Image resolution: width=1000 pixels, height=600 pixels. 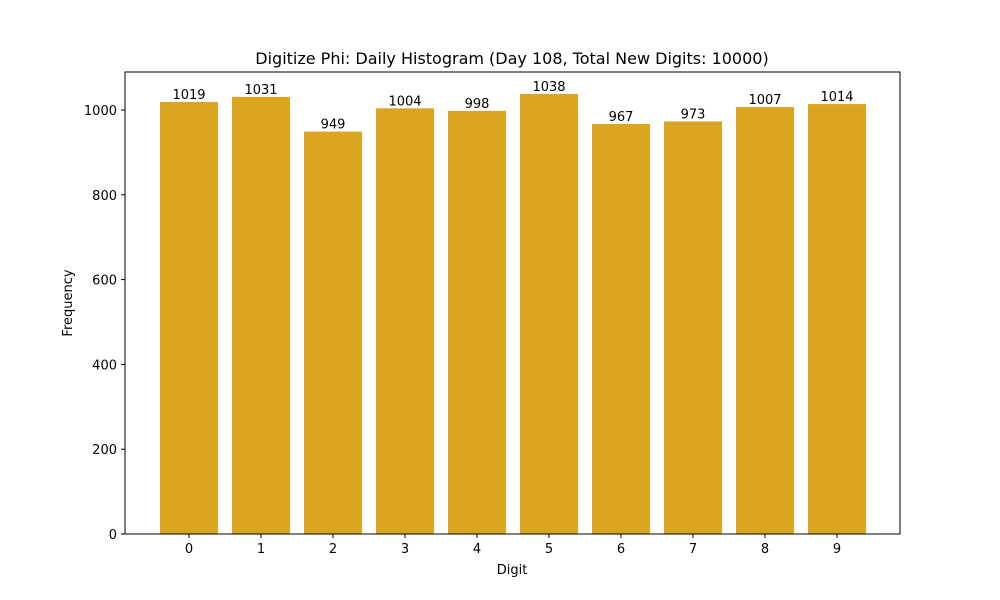 What do you see at coordinates (549, 549) in the screenshot?
I see `x-tick-label: 5` at bounding box center [549, 549].